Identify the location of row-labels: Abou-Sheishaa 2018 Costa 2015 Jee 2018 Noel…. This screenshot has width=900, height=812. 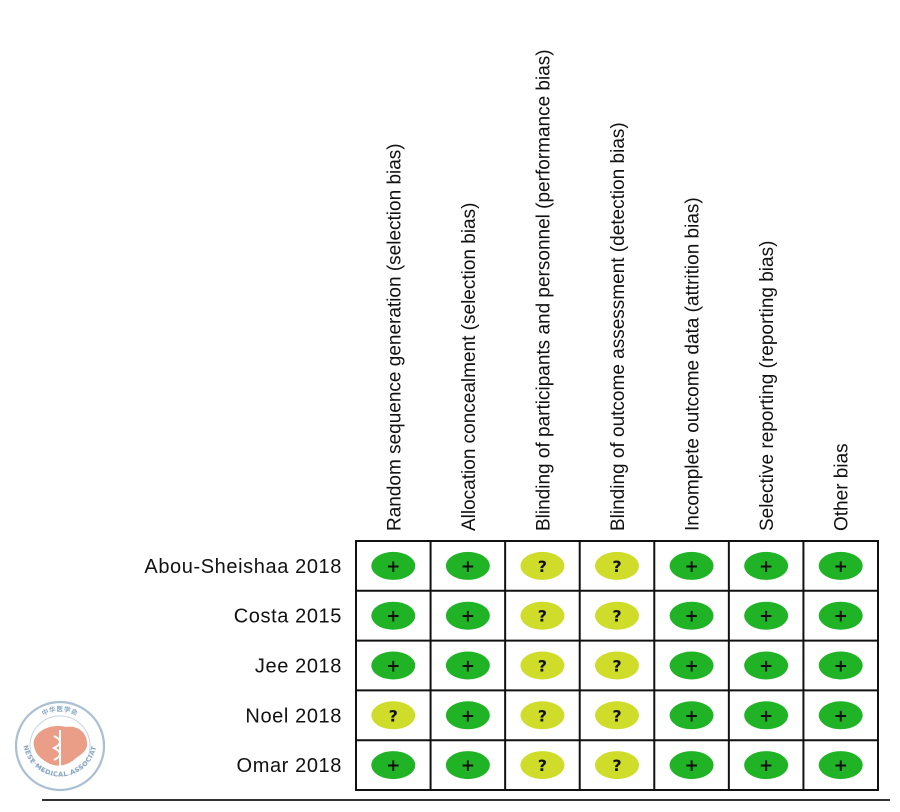
(243, 666).